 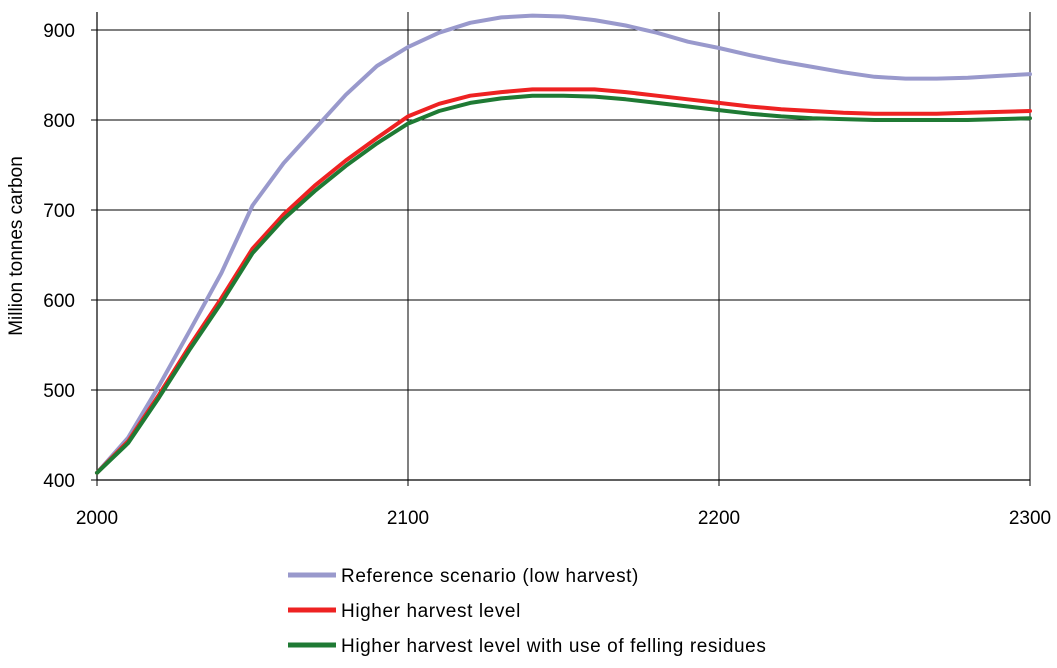 I want to click on y-tick-label: 700, so click(x=59, y=211).